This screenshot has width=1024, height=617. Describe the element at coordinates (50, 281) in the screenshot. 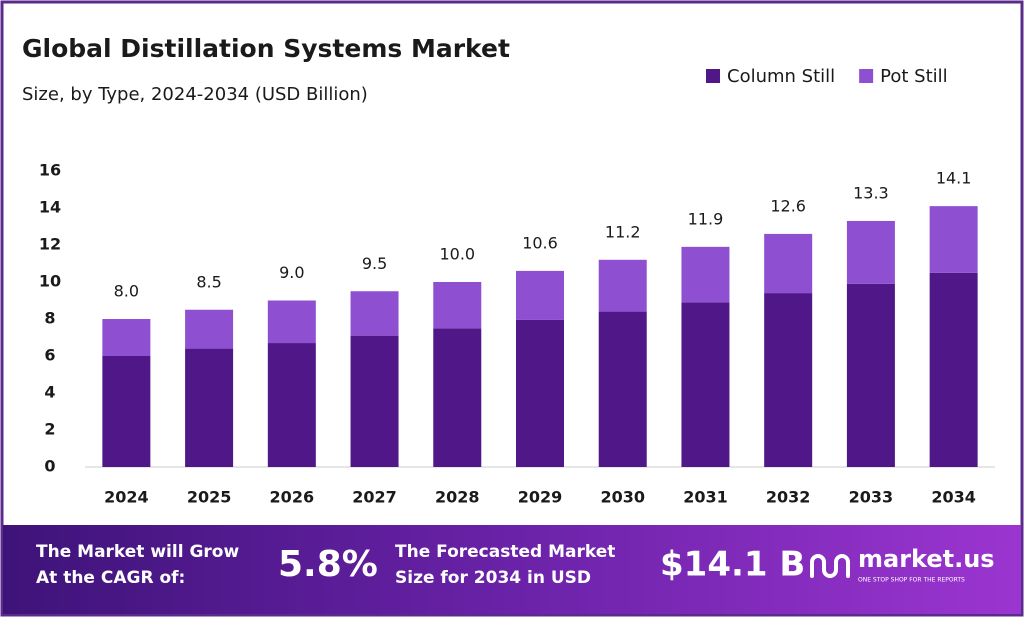

I see `y-tick-label: 10` at that location.